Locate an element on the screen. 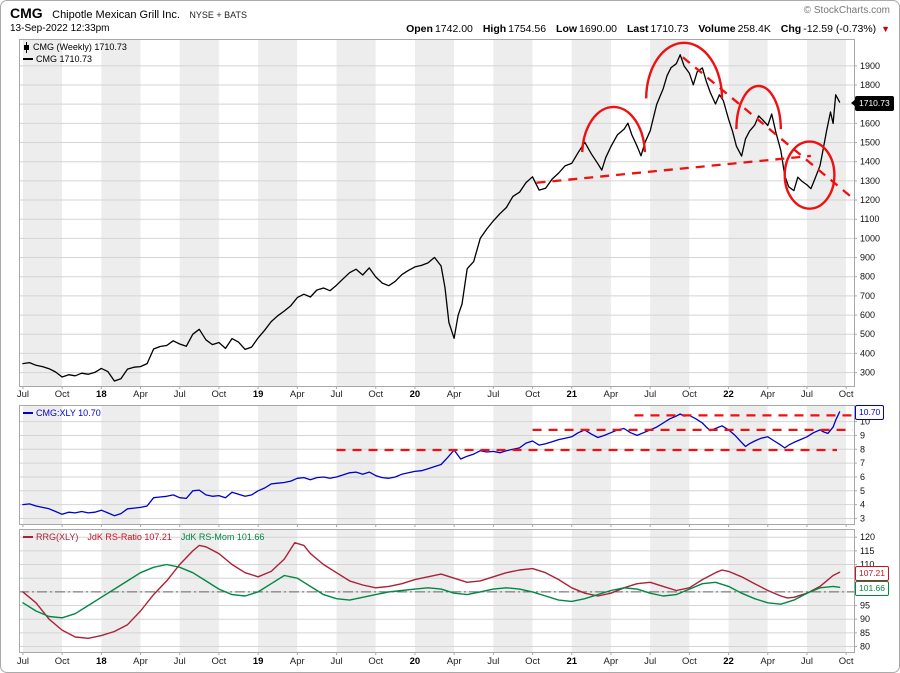 This screenshot has height=673, width=900. price-legend: CMG (Weekly) 1710.73 CMG 1710.73 is located at coordinates (79, 53).